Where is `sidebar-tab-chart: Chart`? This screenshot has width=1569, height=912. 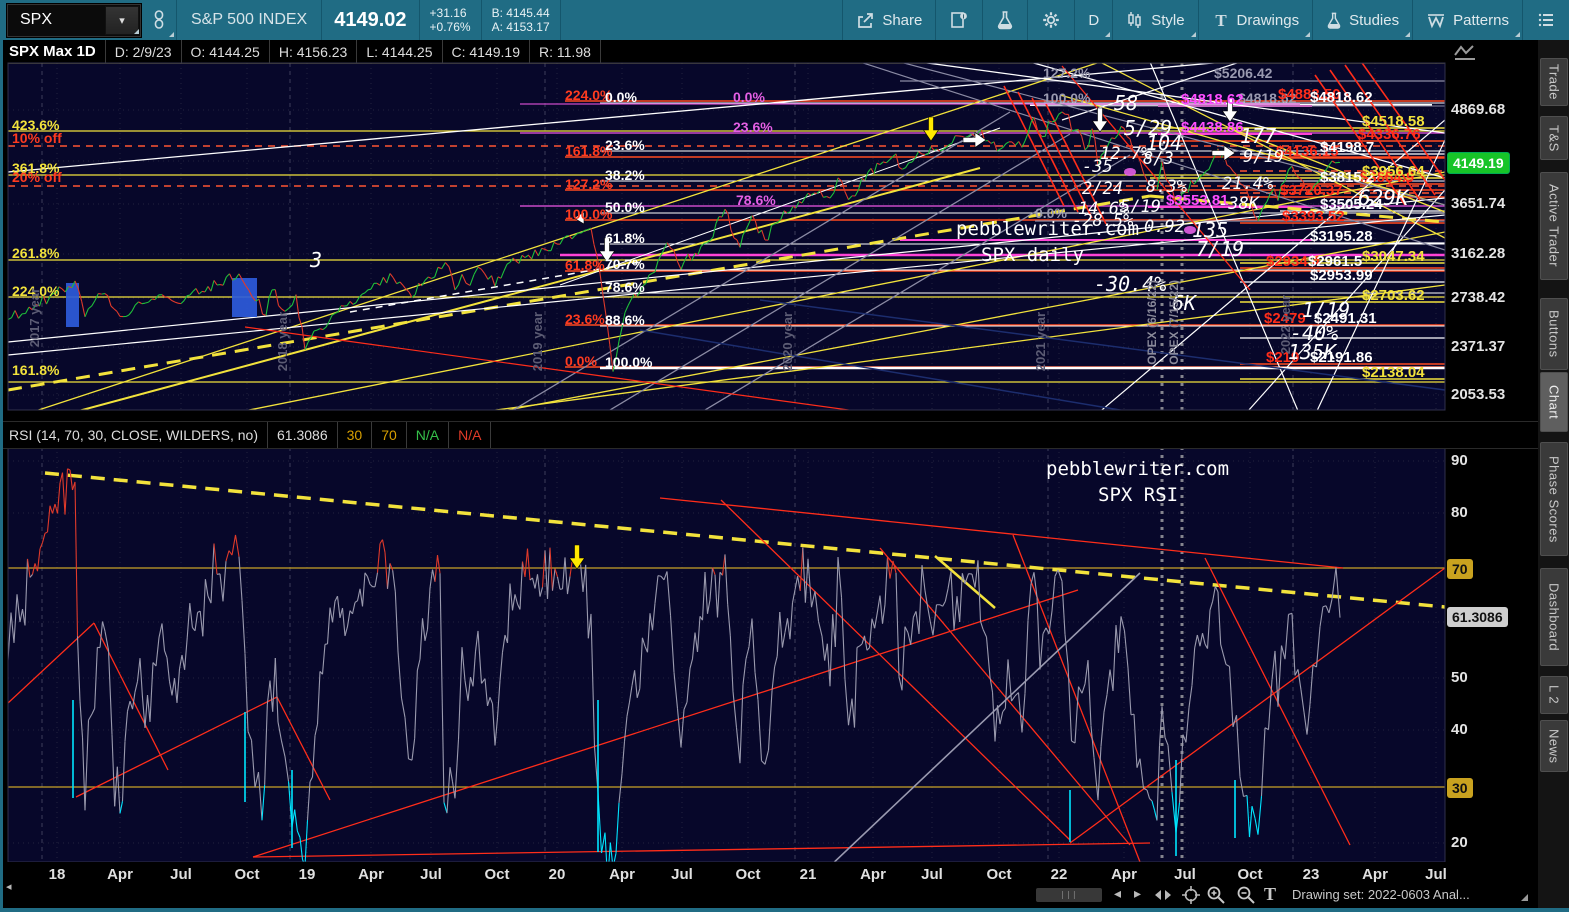
sidebar-tab-chart: Chart is located at coordinates (1554, 402).